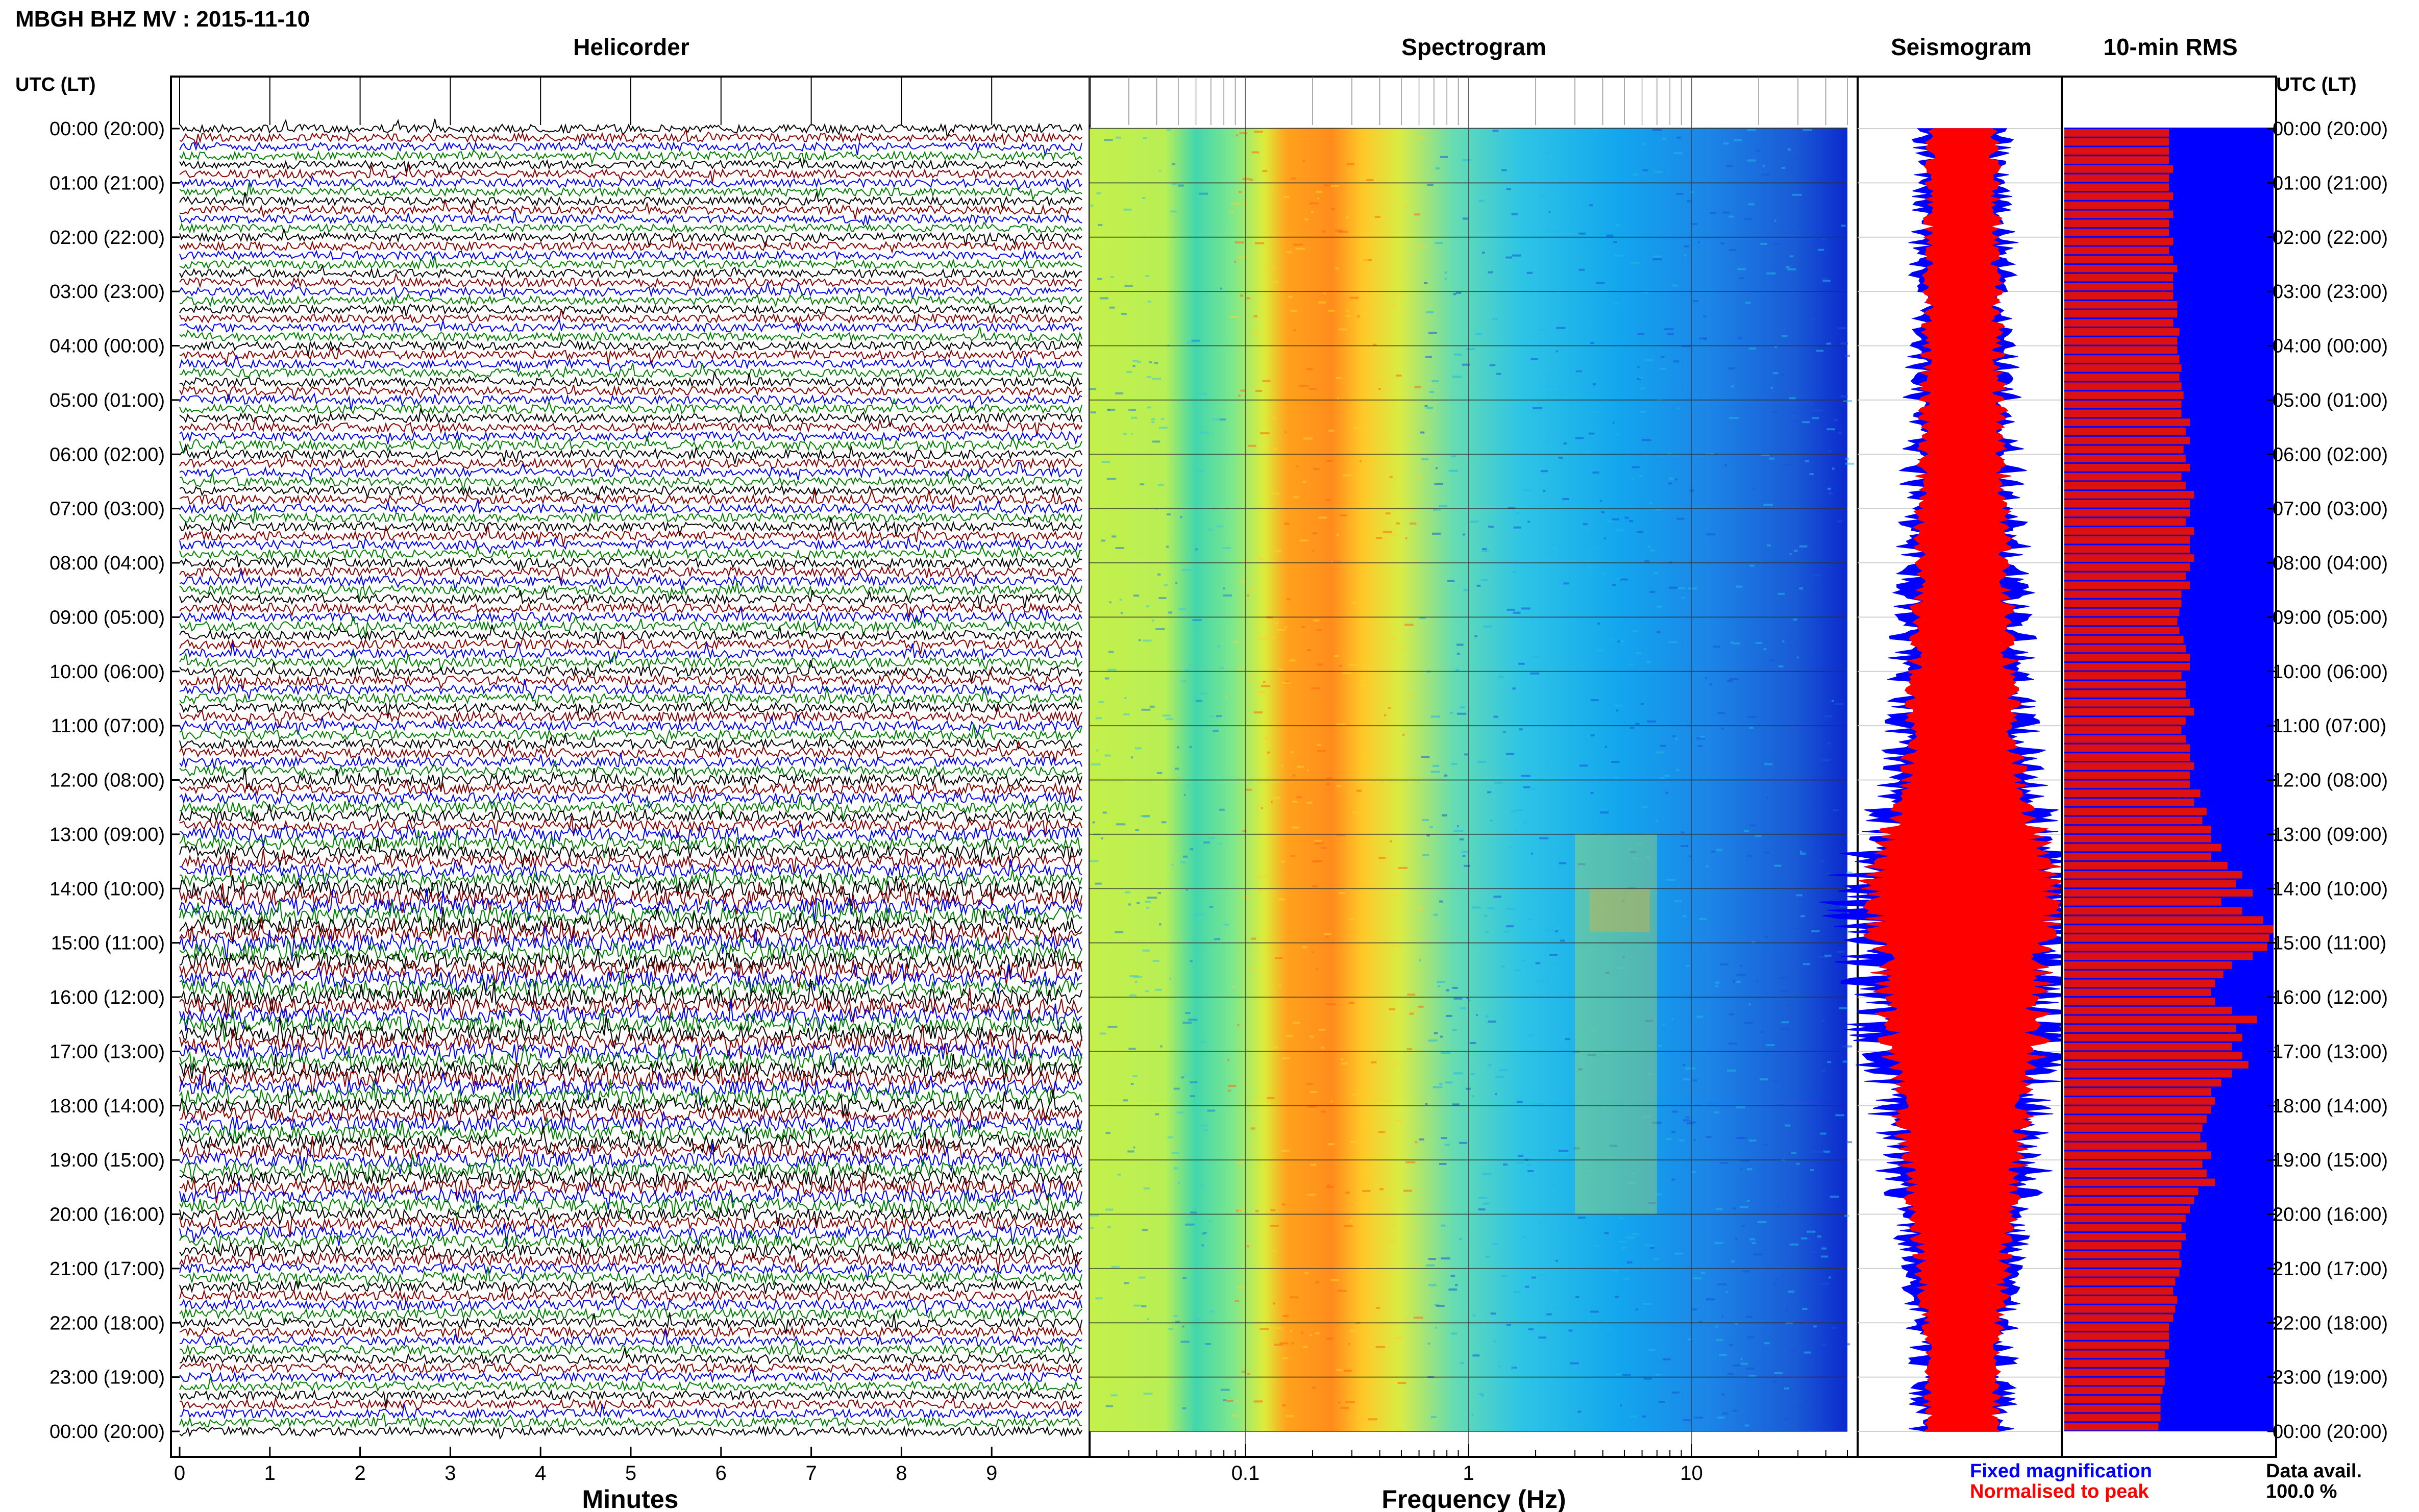 This screenshot has height=1512, width=2419. What do you see at coordinates (2330, 1051) in the screenshot?
I see `utc-tick-label-right: 17:00 (13:00)` at bounding box center [2330, 1051].